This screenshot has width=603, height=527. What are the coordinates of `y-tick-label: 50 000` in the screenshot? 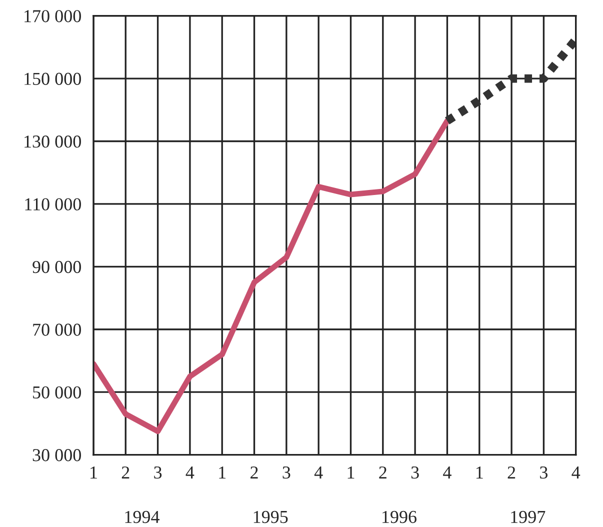 It's located at (57, 392).